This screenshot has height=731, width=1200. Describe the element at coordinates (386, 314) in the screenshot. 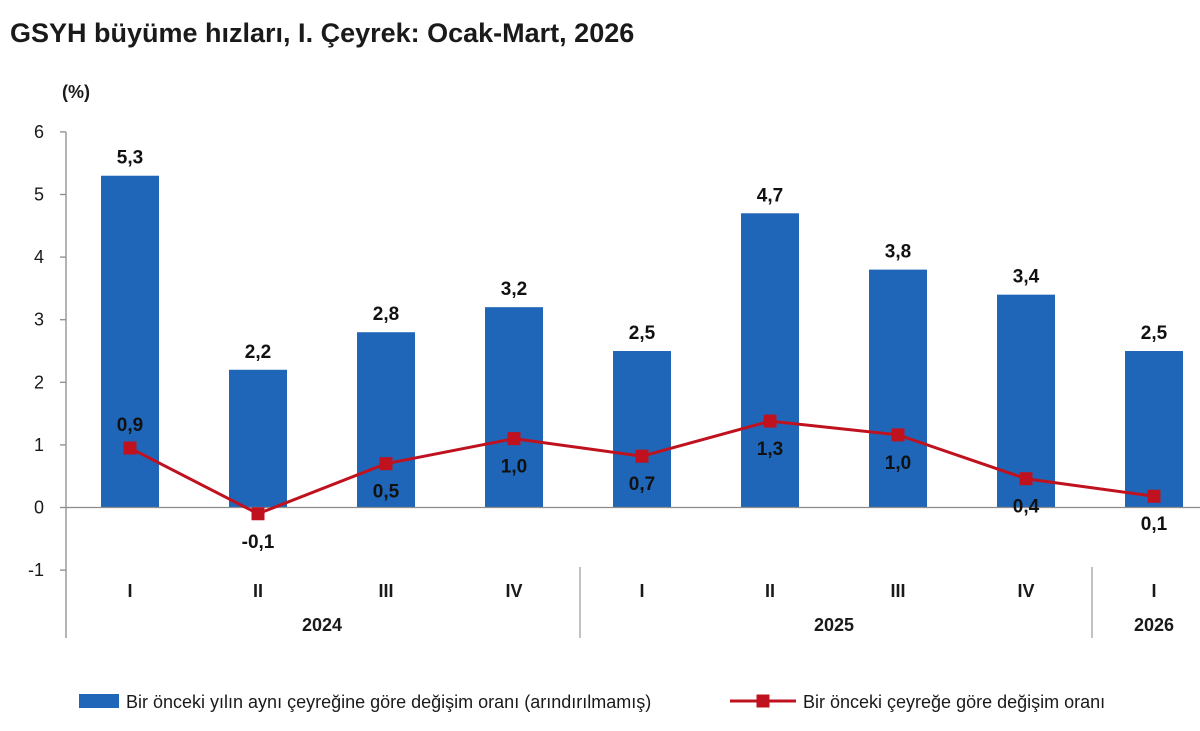

I see `bar-value-label: 2,8` at that location.